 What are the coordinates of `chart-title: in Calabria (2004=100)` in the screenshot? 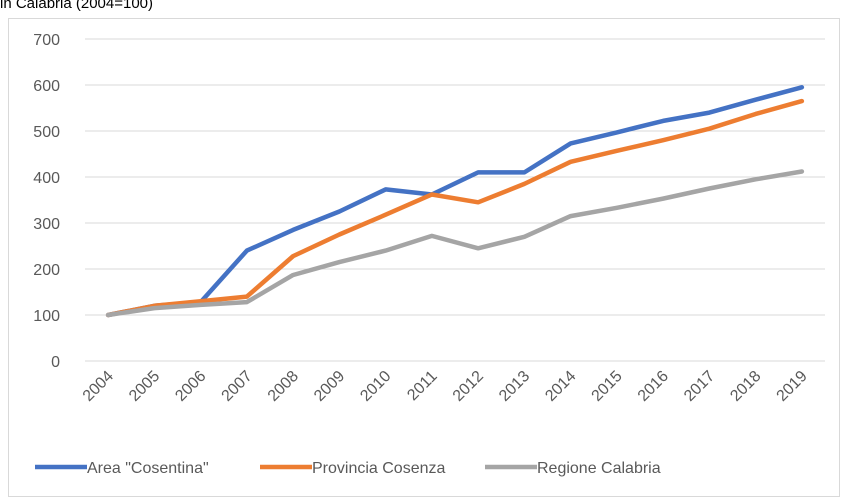 It's located at (76, 6).